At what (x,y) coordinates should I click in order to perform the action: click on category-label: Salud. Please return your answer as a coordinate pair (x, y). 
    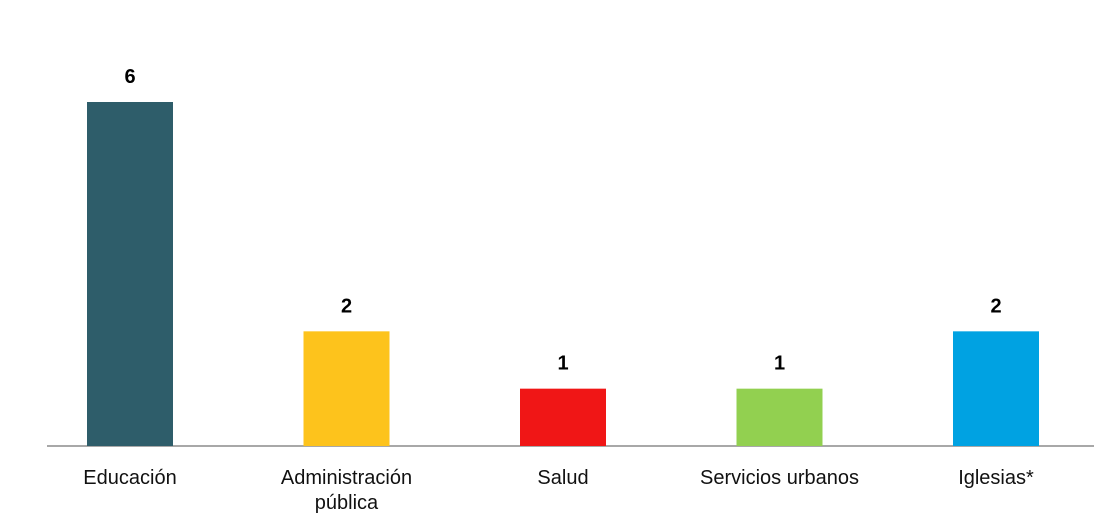
    Looking at the image, I should click on (563, 478).